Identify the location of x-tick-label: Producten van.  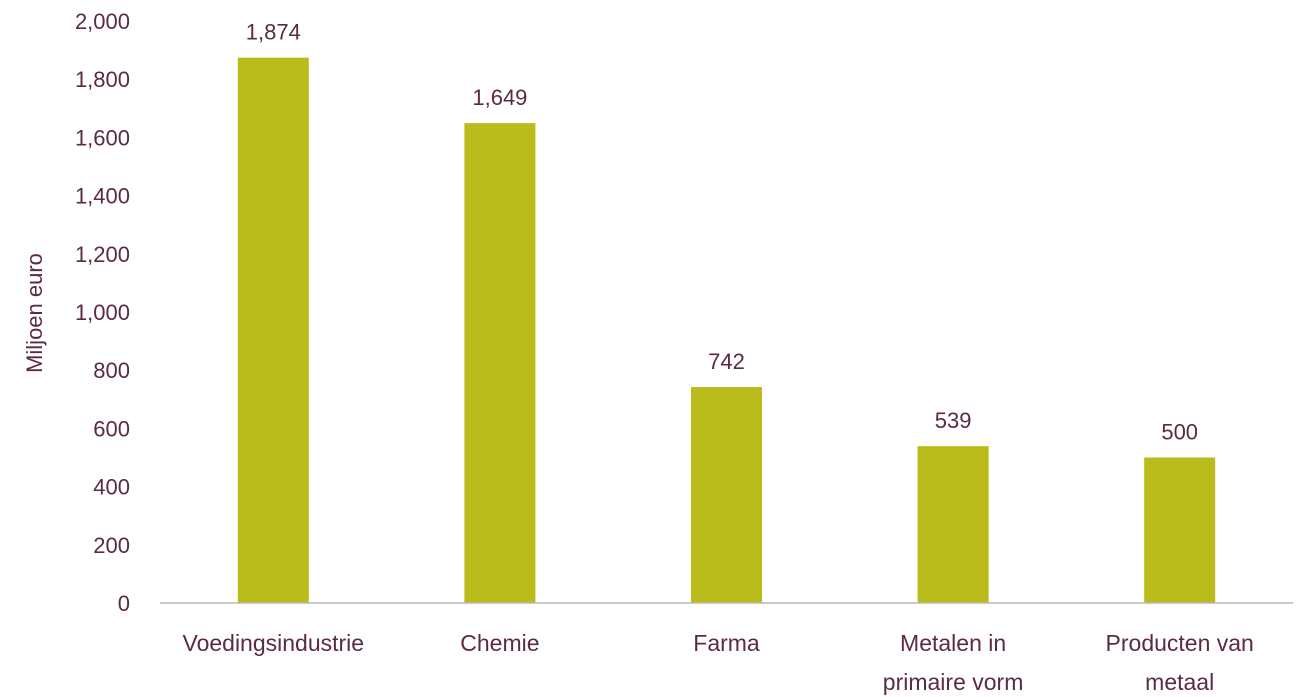
(1180, 643).